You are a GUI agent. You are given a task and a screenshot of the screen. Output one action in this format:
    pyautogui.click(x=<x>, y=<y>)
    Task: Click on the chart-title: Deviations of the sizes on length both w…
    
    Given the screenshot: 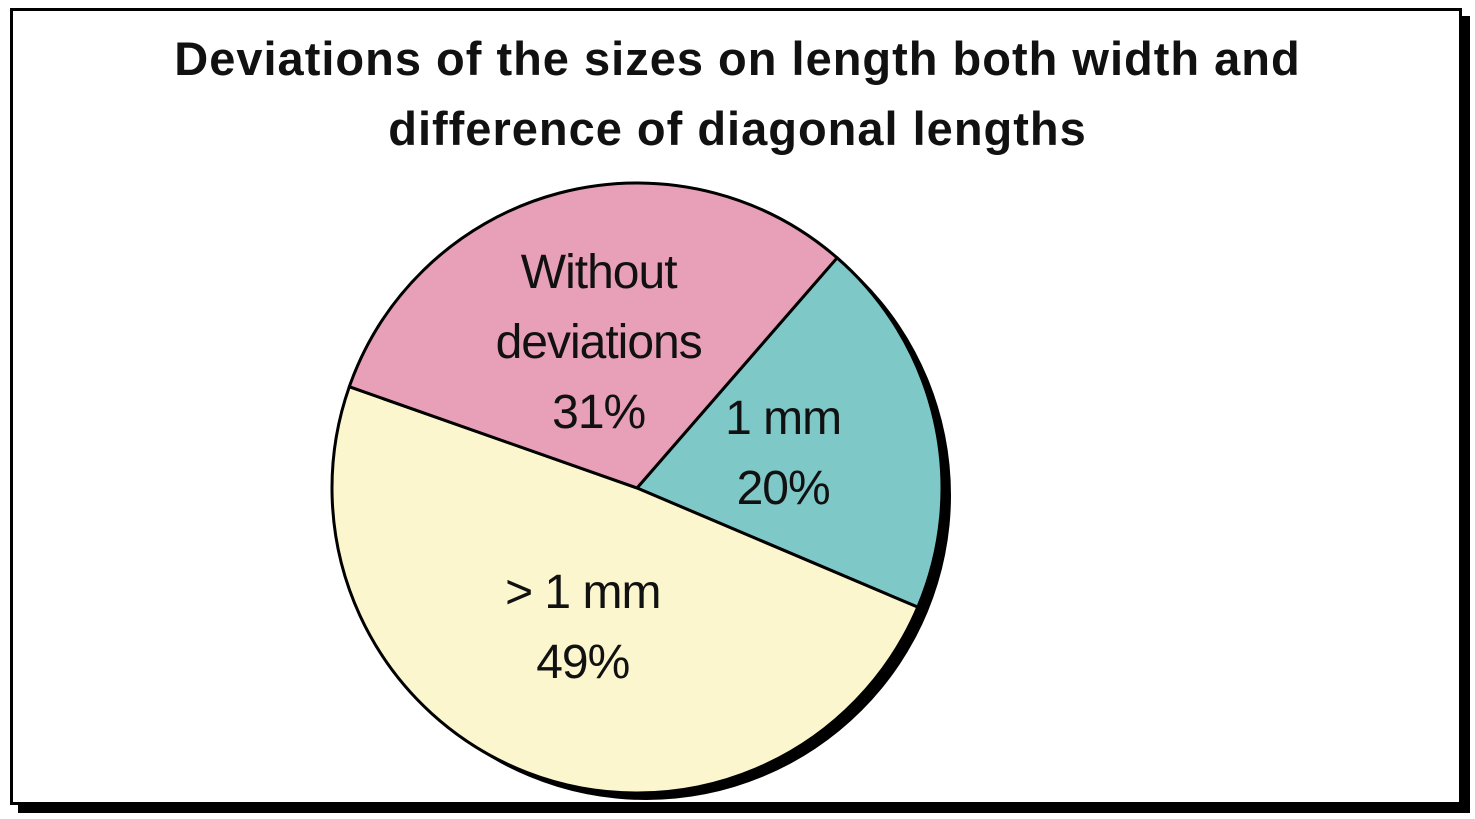 What is the action you would take?
    pyautogui.click(x=737, y=93)
    